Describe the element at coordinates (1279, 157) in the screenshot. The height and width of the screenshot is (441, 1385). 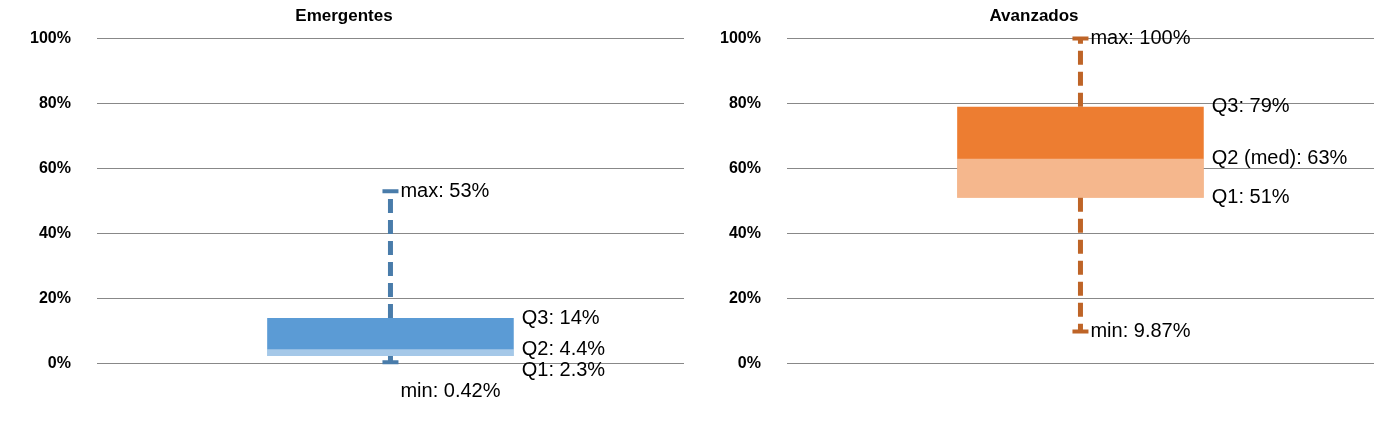
I see `annotation: Q2 (med): 63%` at that location.